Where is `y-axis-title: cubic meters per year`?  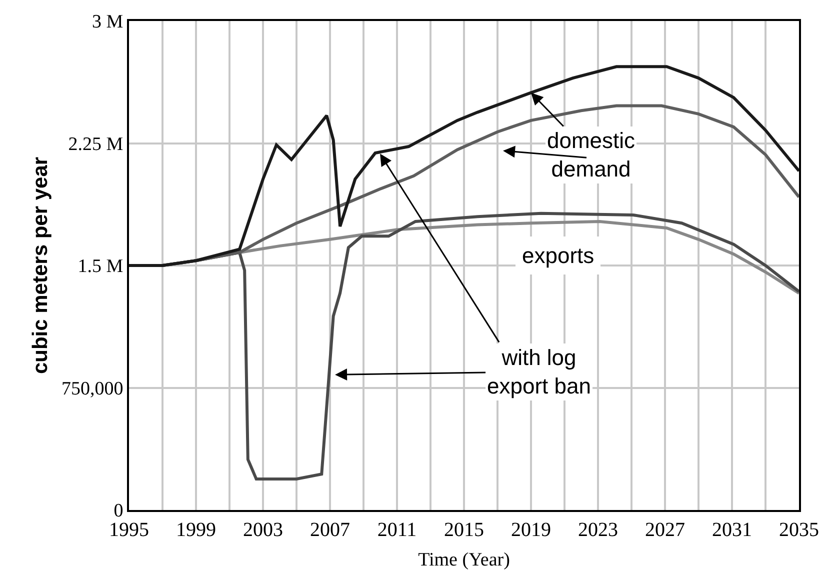
y-axis-title: cubic meters per year is located at coordinates (40, 265).